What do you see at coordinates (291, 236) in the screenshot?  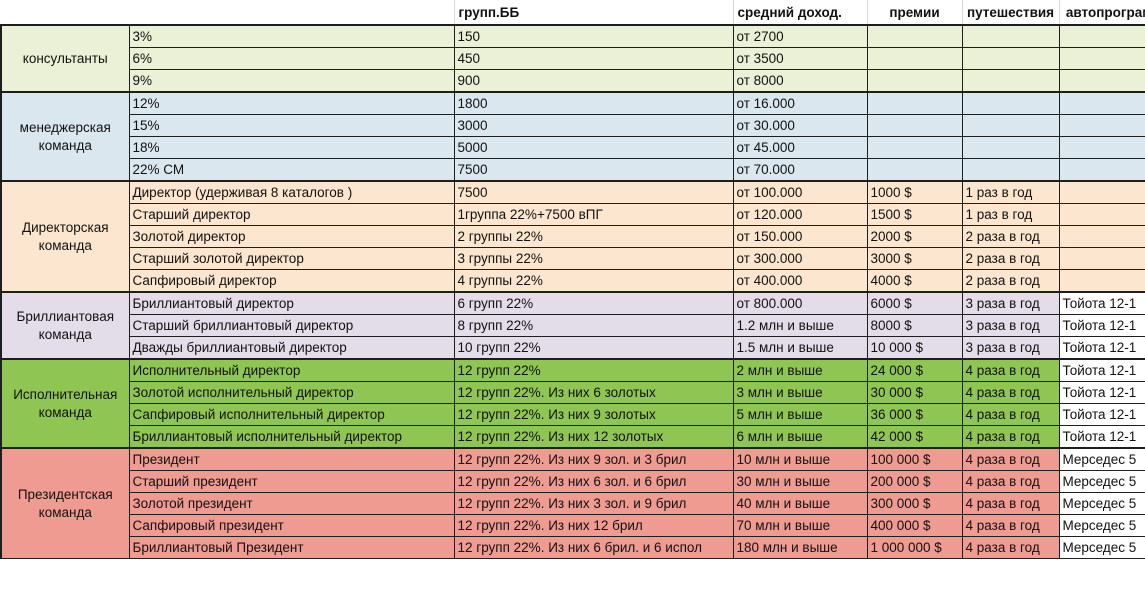 I see `level-cell: Золотой директор` at bounding box center [291, 236].